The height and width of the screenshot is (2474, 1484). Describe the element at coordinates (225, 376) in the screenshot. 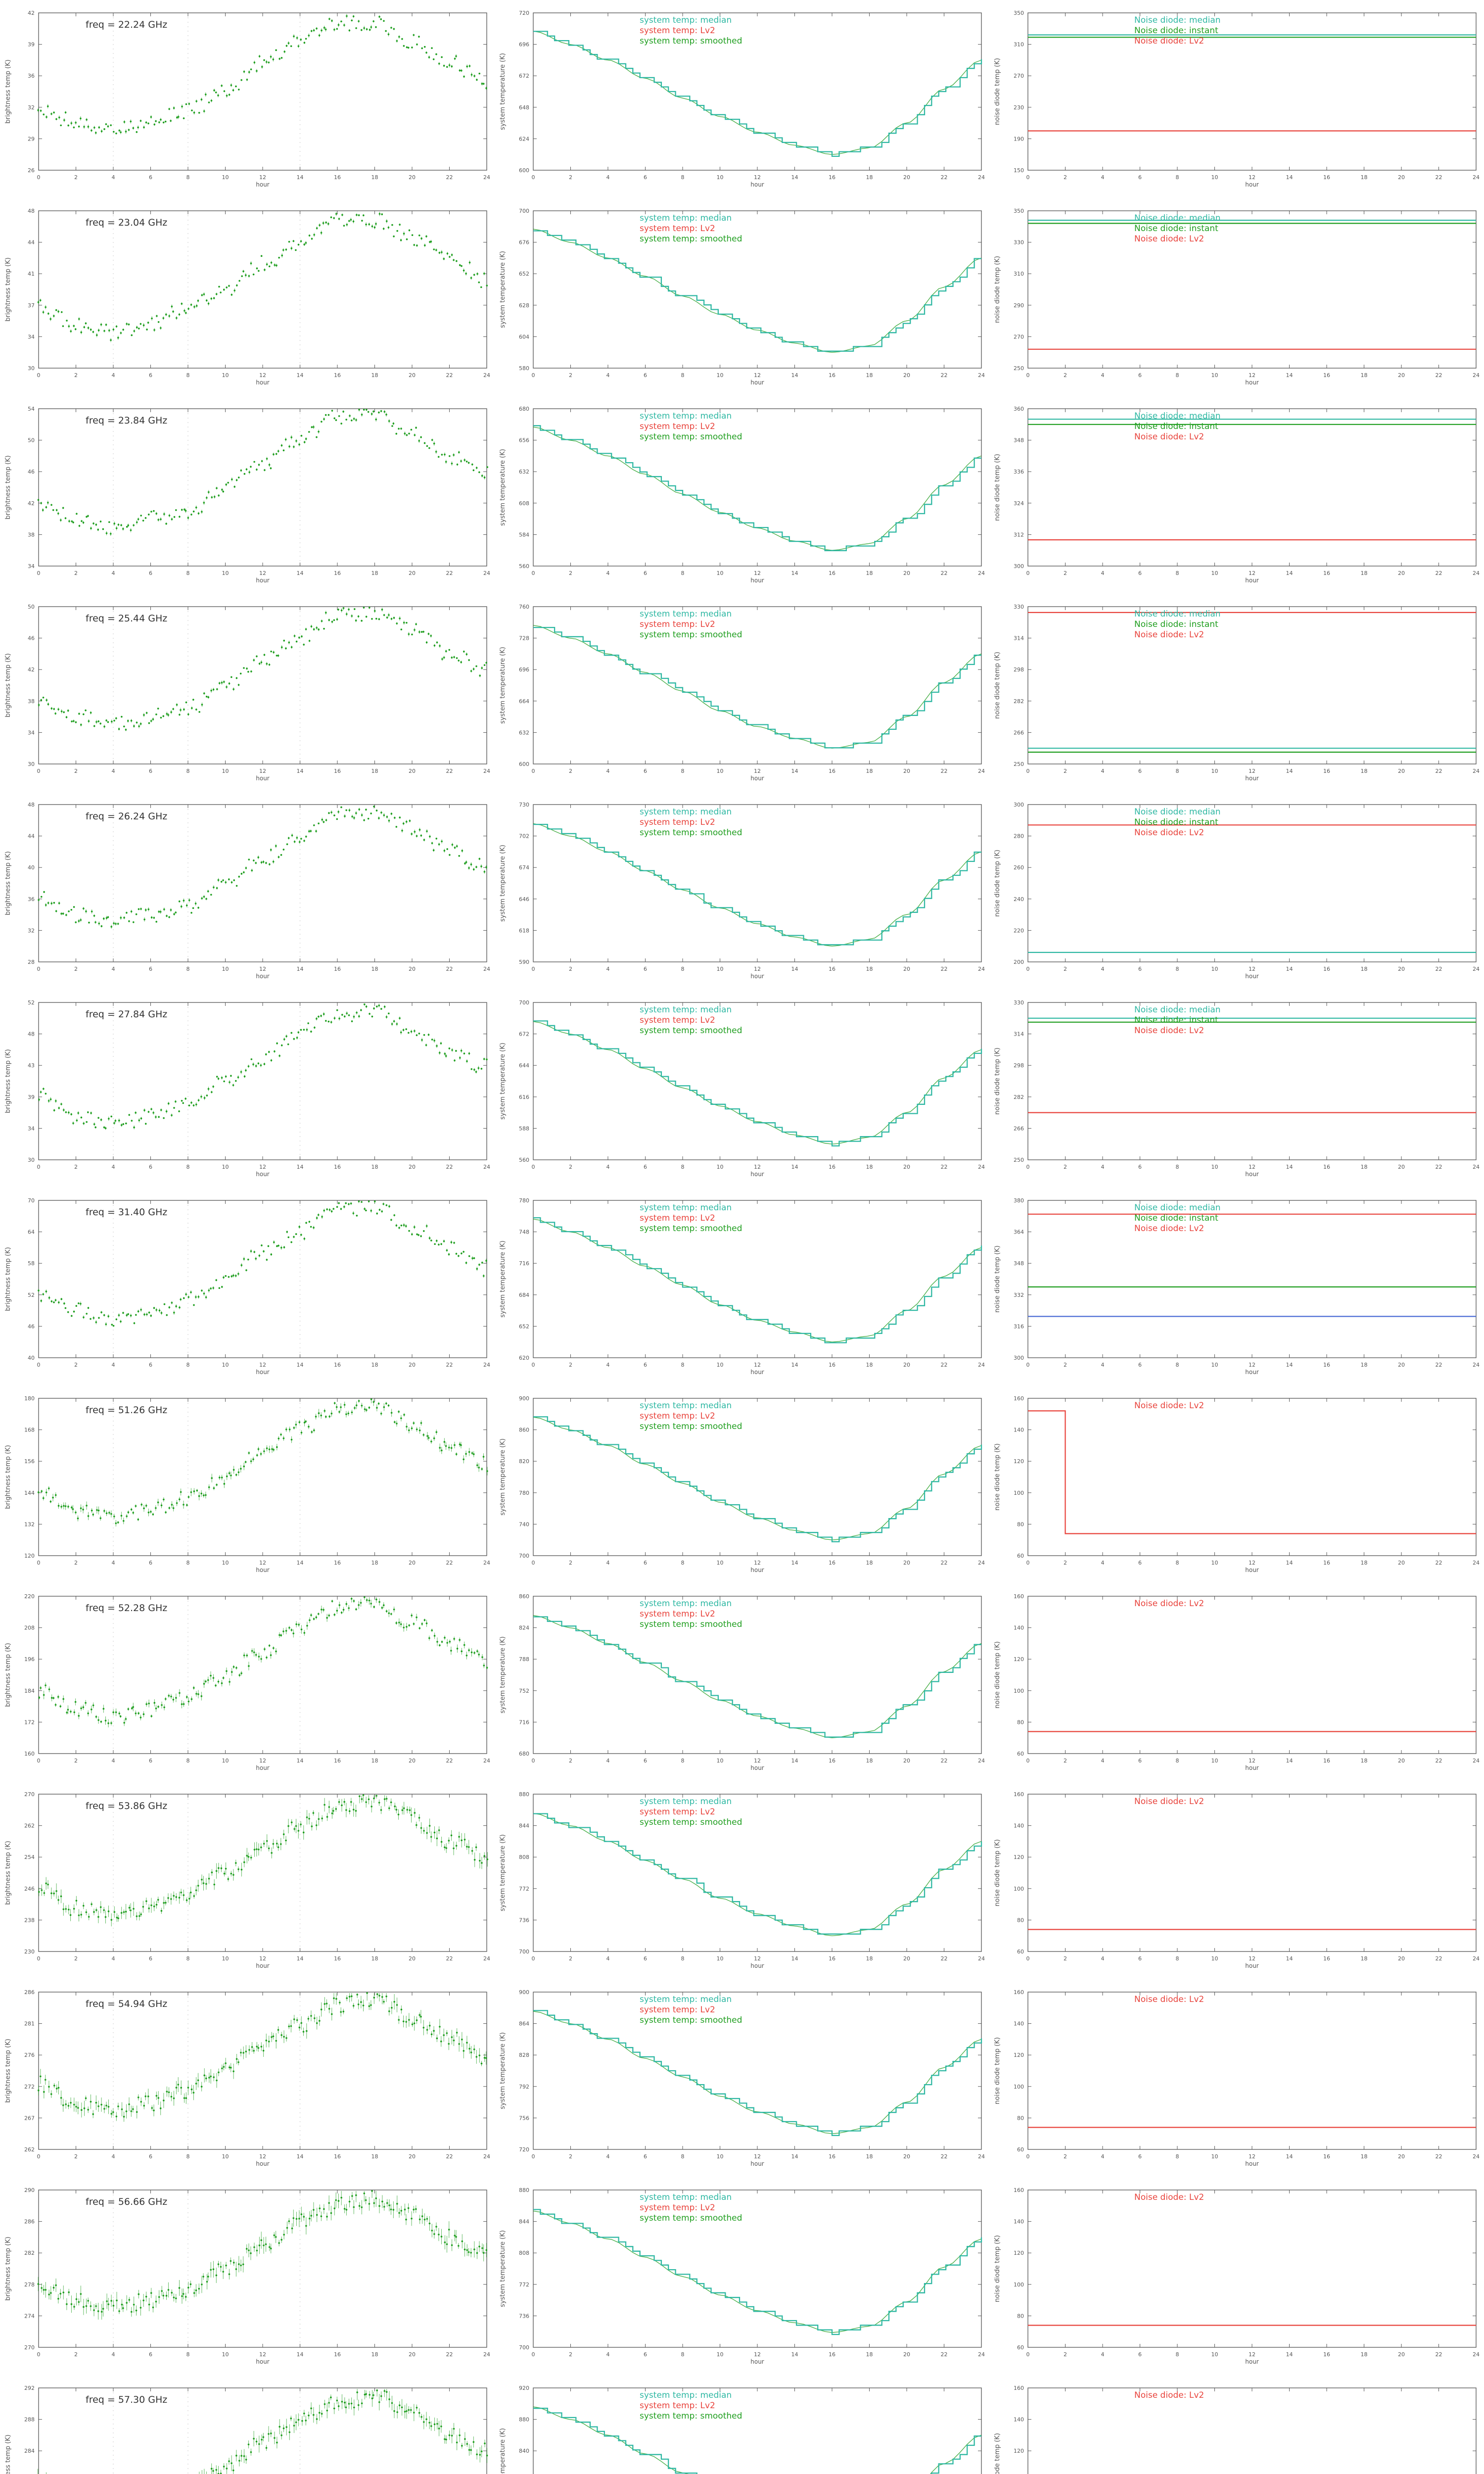

I see `x-tick-label: 10` at that location.